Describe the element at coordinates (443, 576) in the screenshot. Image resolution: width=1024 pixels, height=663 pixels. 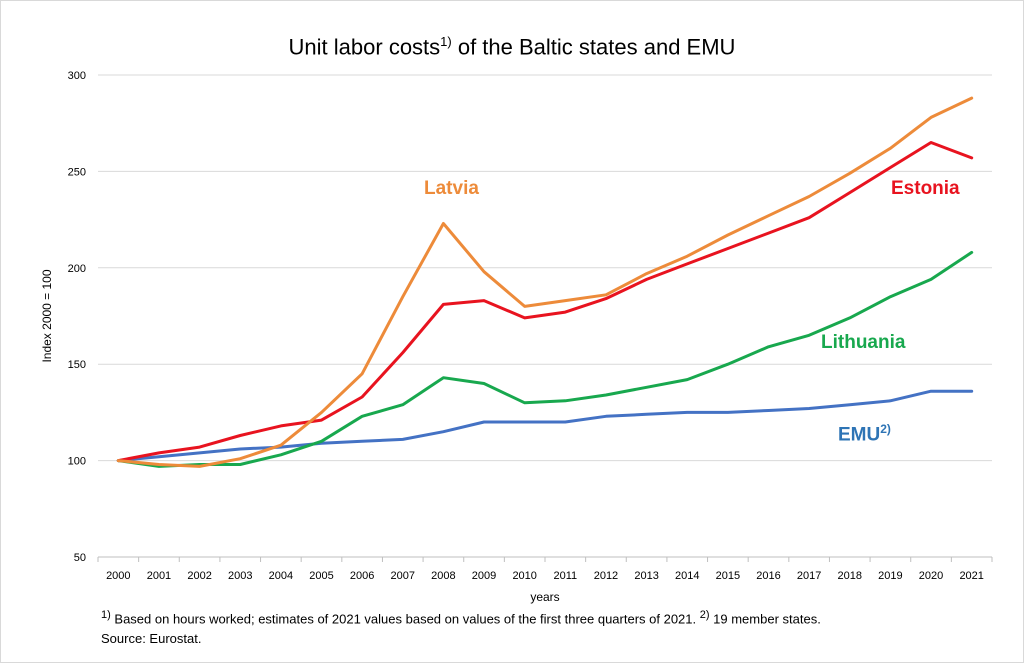
I see `x-tick-label: 2008` at that location.